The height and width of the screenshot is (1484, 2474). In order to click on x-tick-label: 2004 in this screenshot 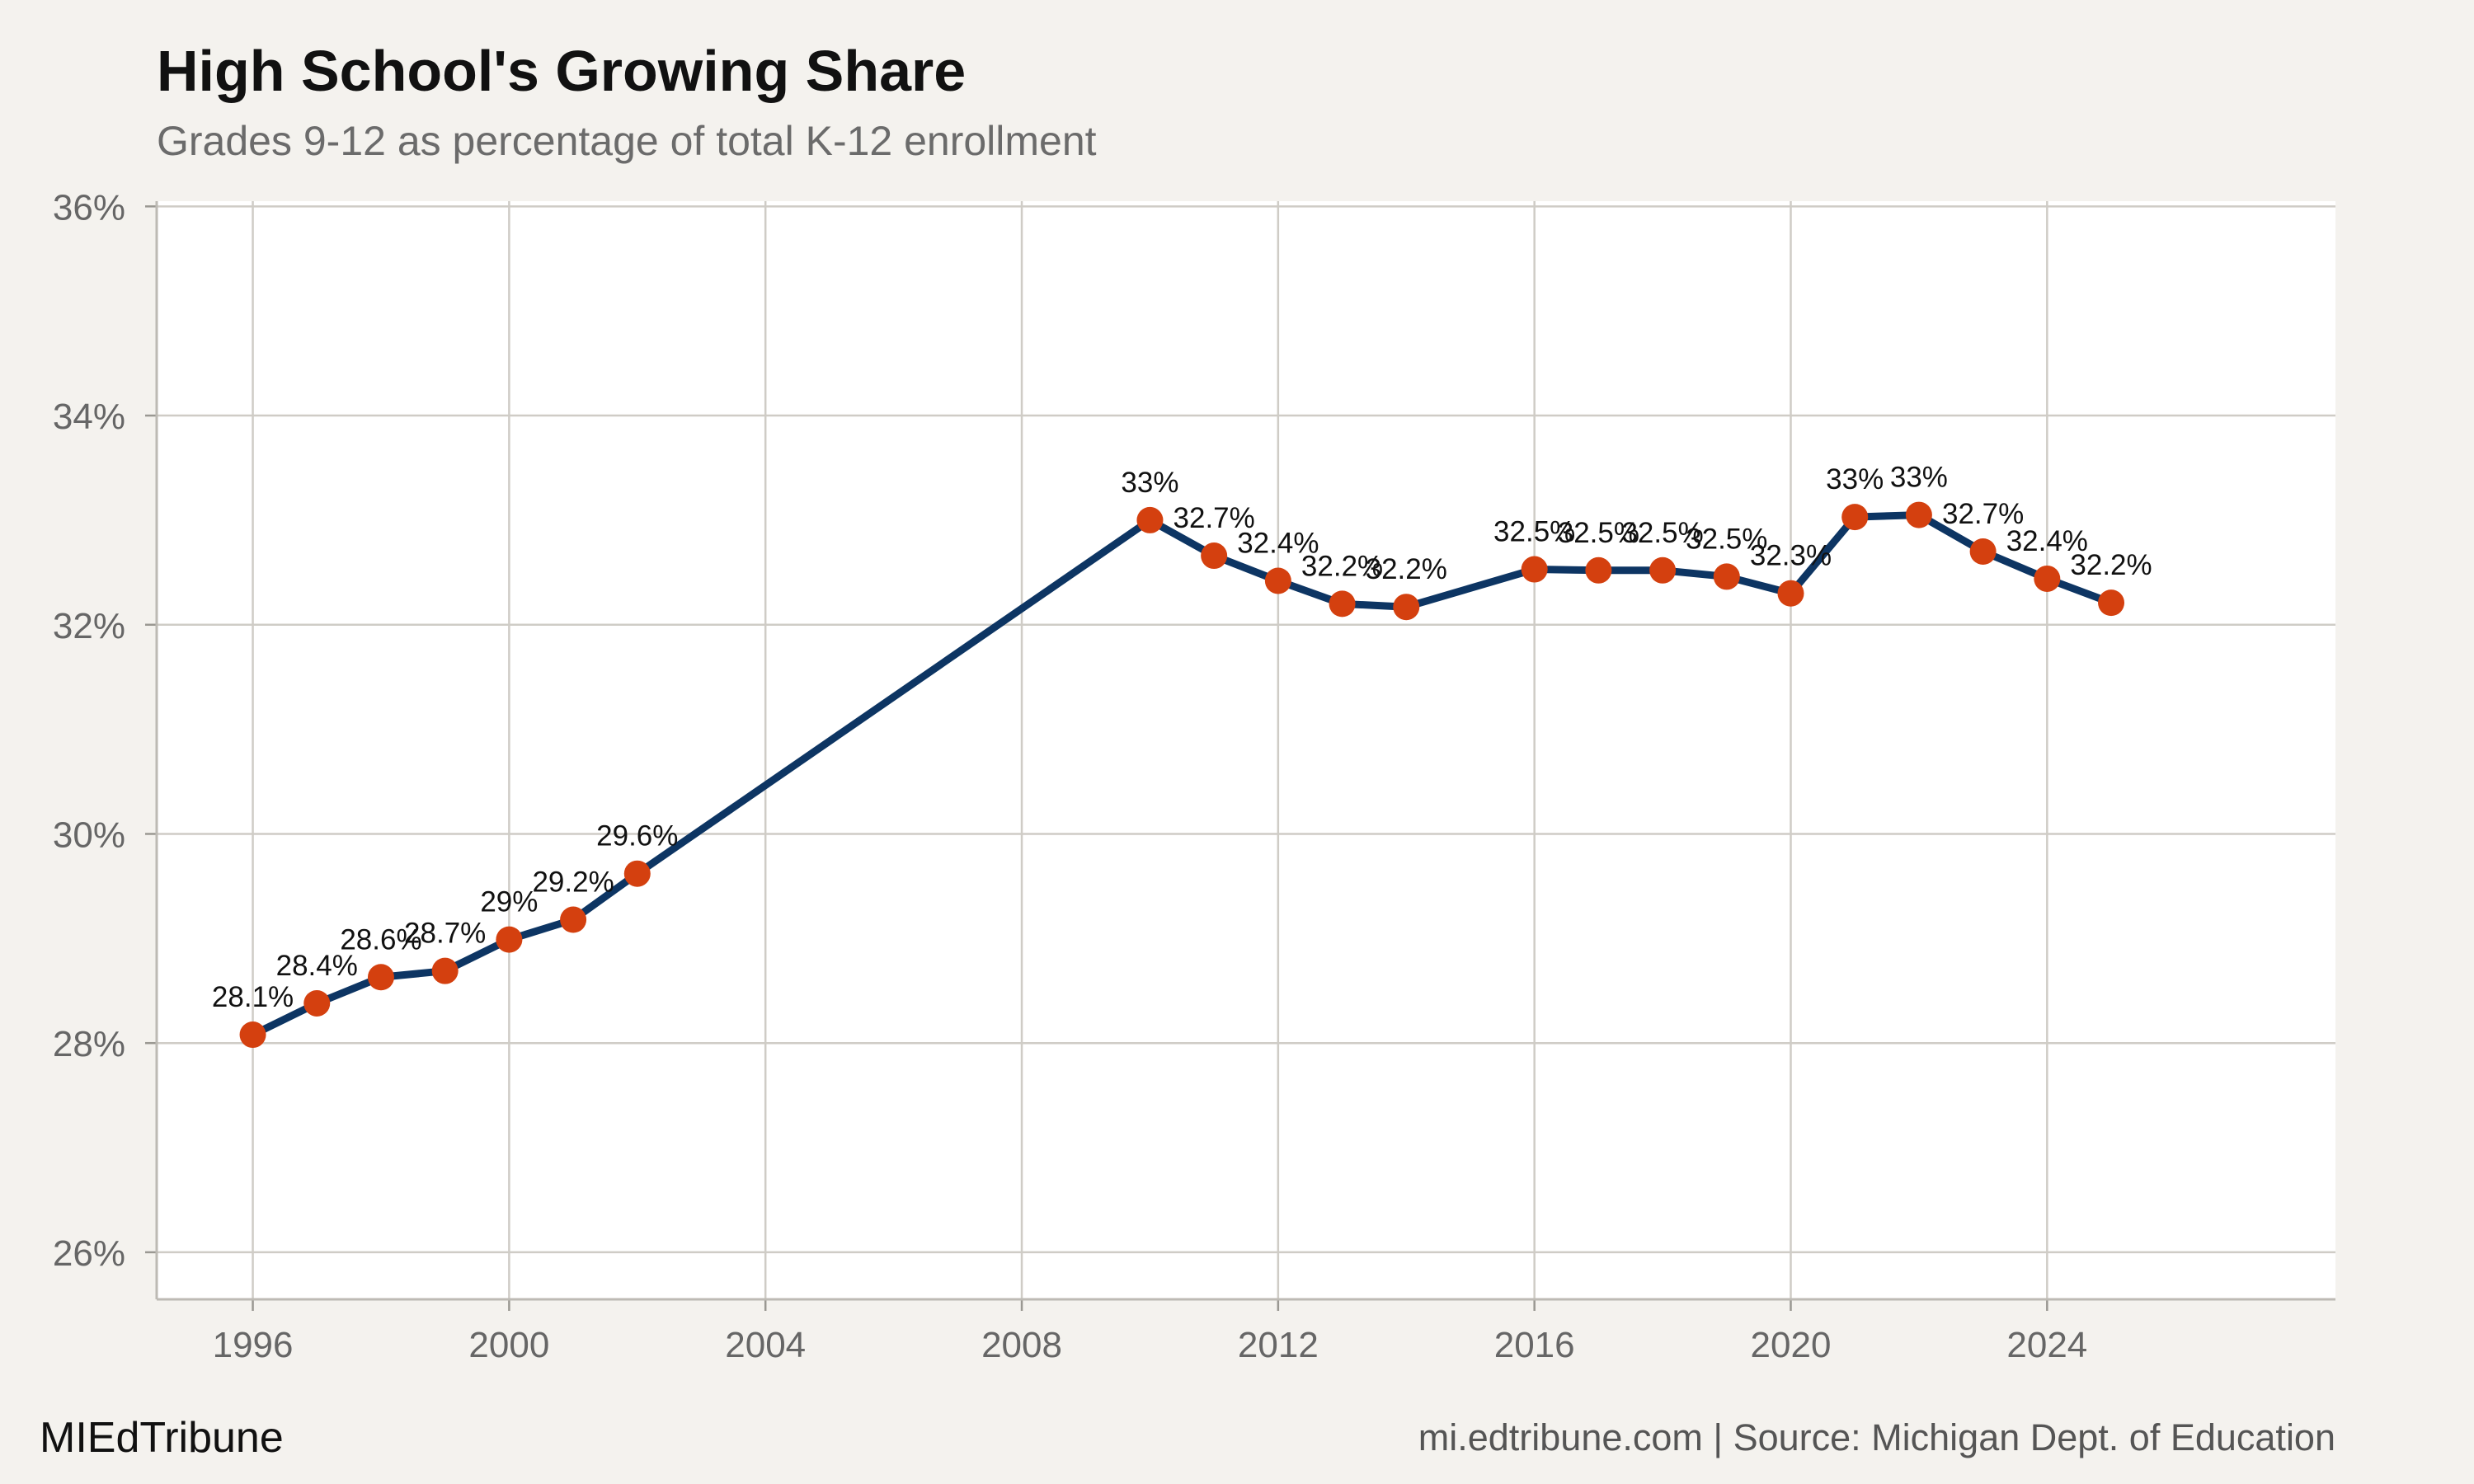, I will do `click(765, 1345)`.